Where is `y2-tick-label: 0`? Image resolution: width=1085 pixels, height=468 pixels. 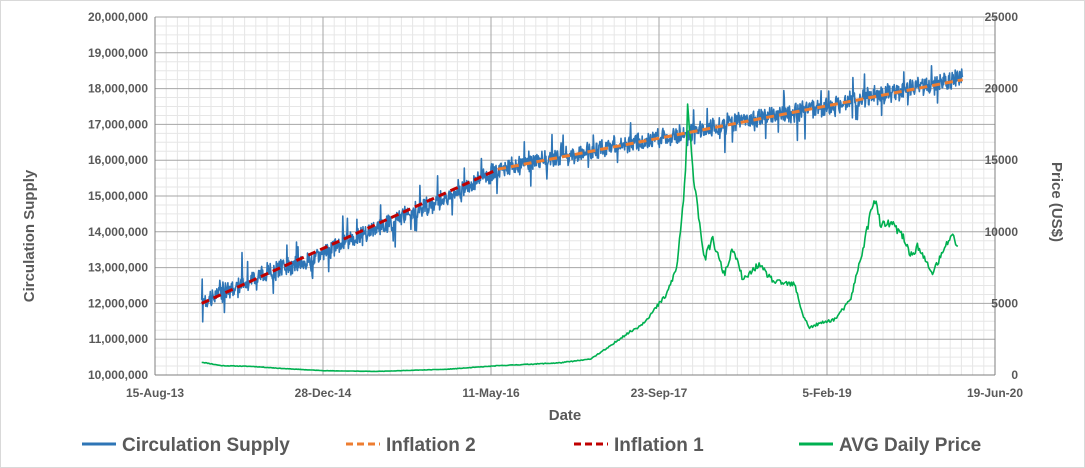
y2-tick-label: 0 is located at coordinates (1014, 375).